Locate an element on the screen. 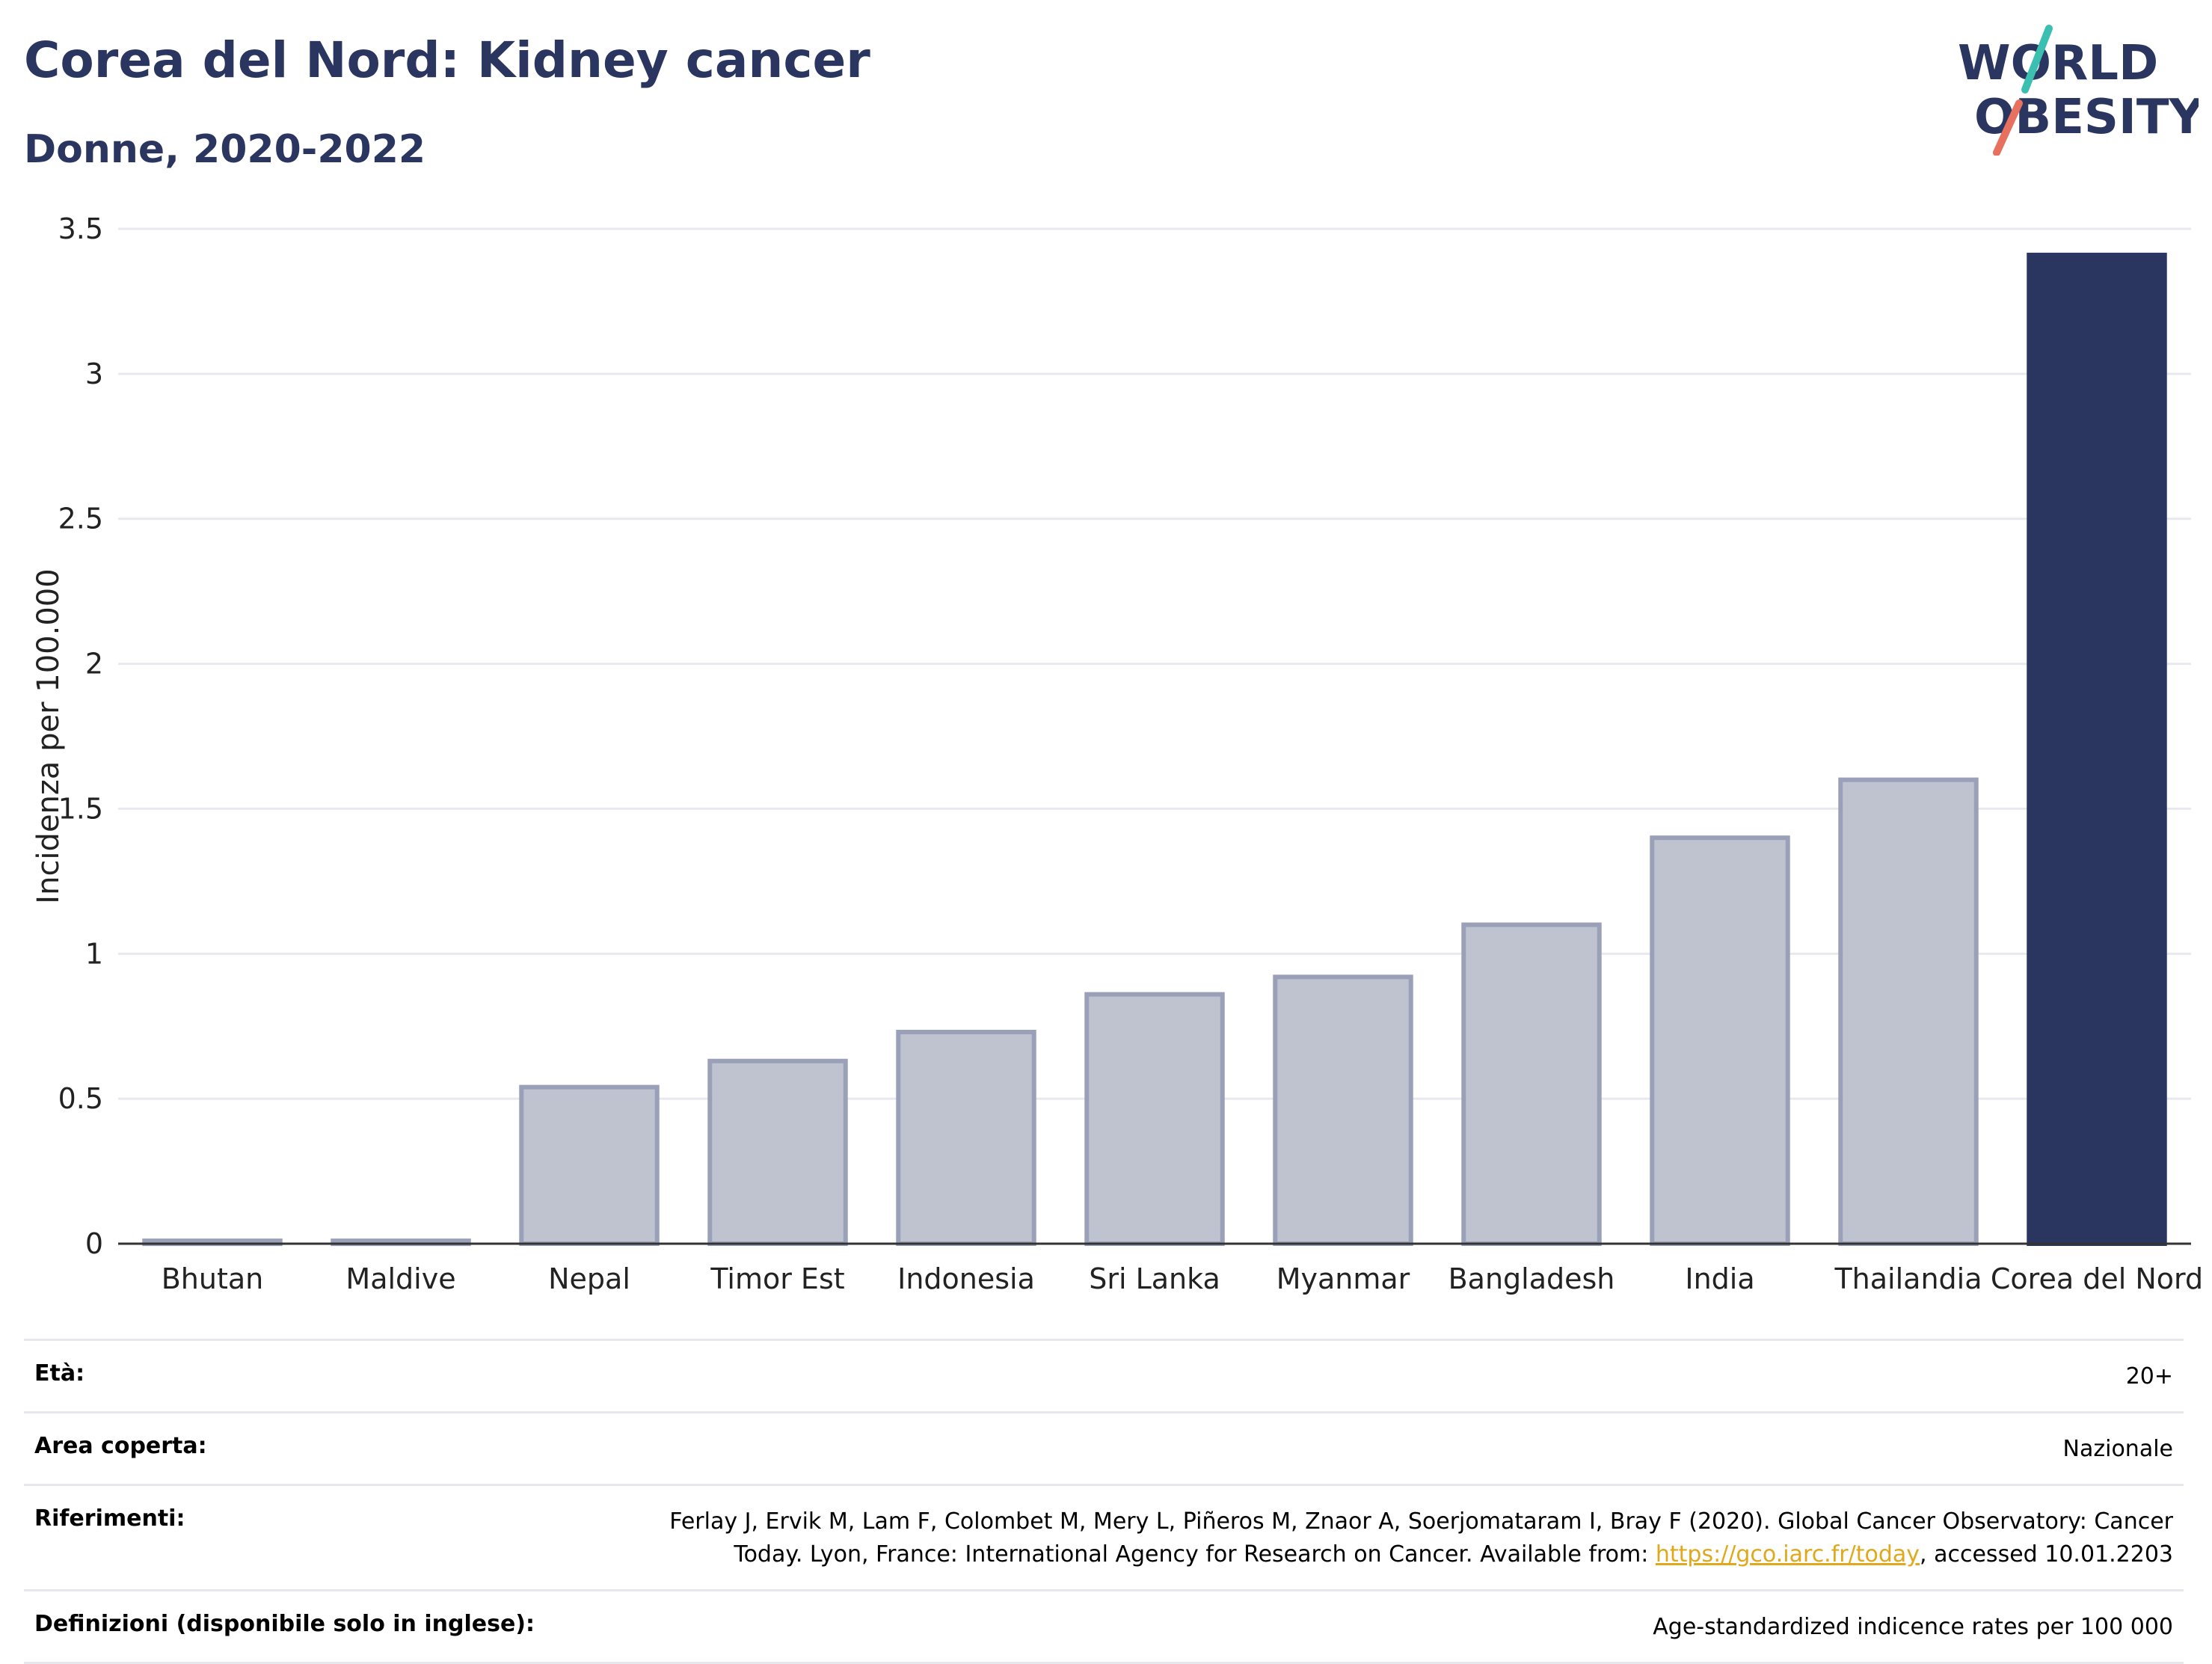 The image size is (2212, 1664). bar-indonesia is located at coordinates (966, 1138).